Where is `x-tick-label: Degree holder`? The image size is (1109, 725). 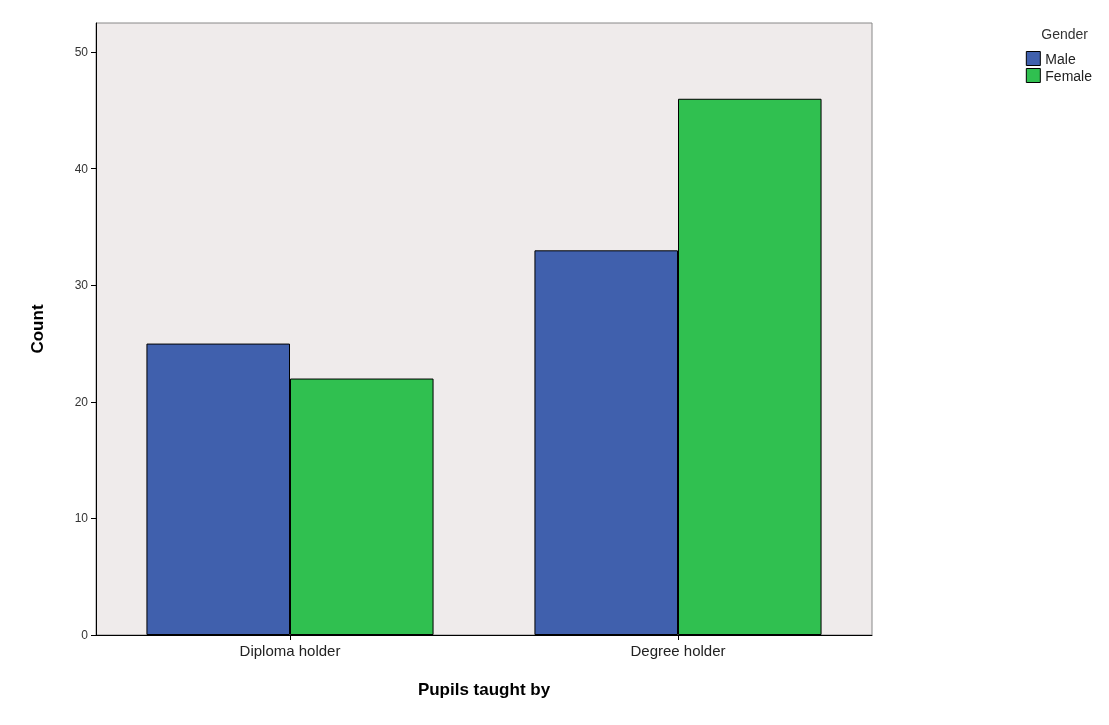
x-tick-label: Degree holder is located at coordinates (678, 650).